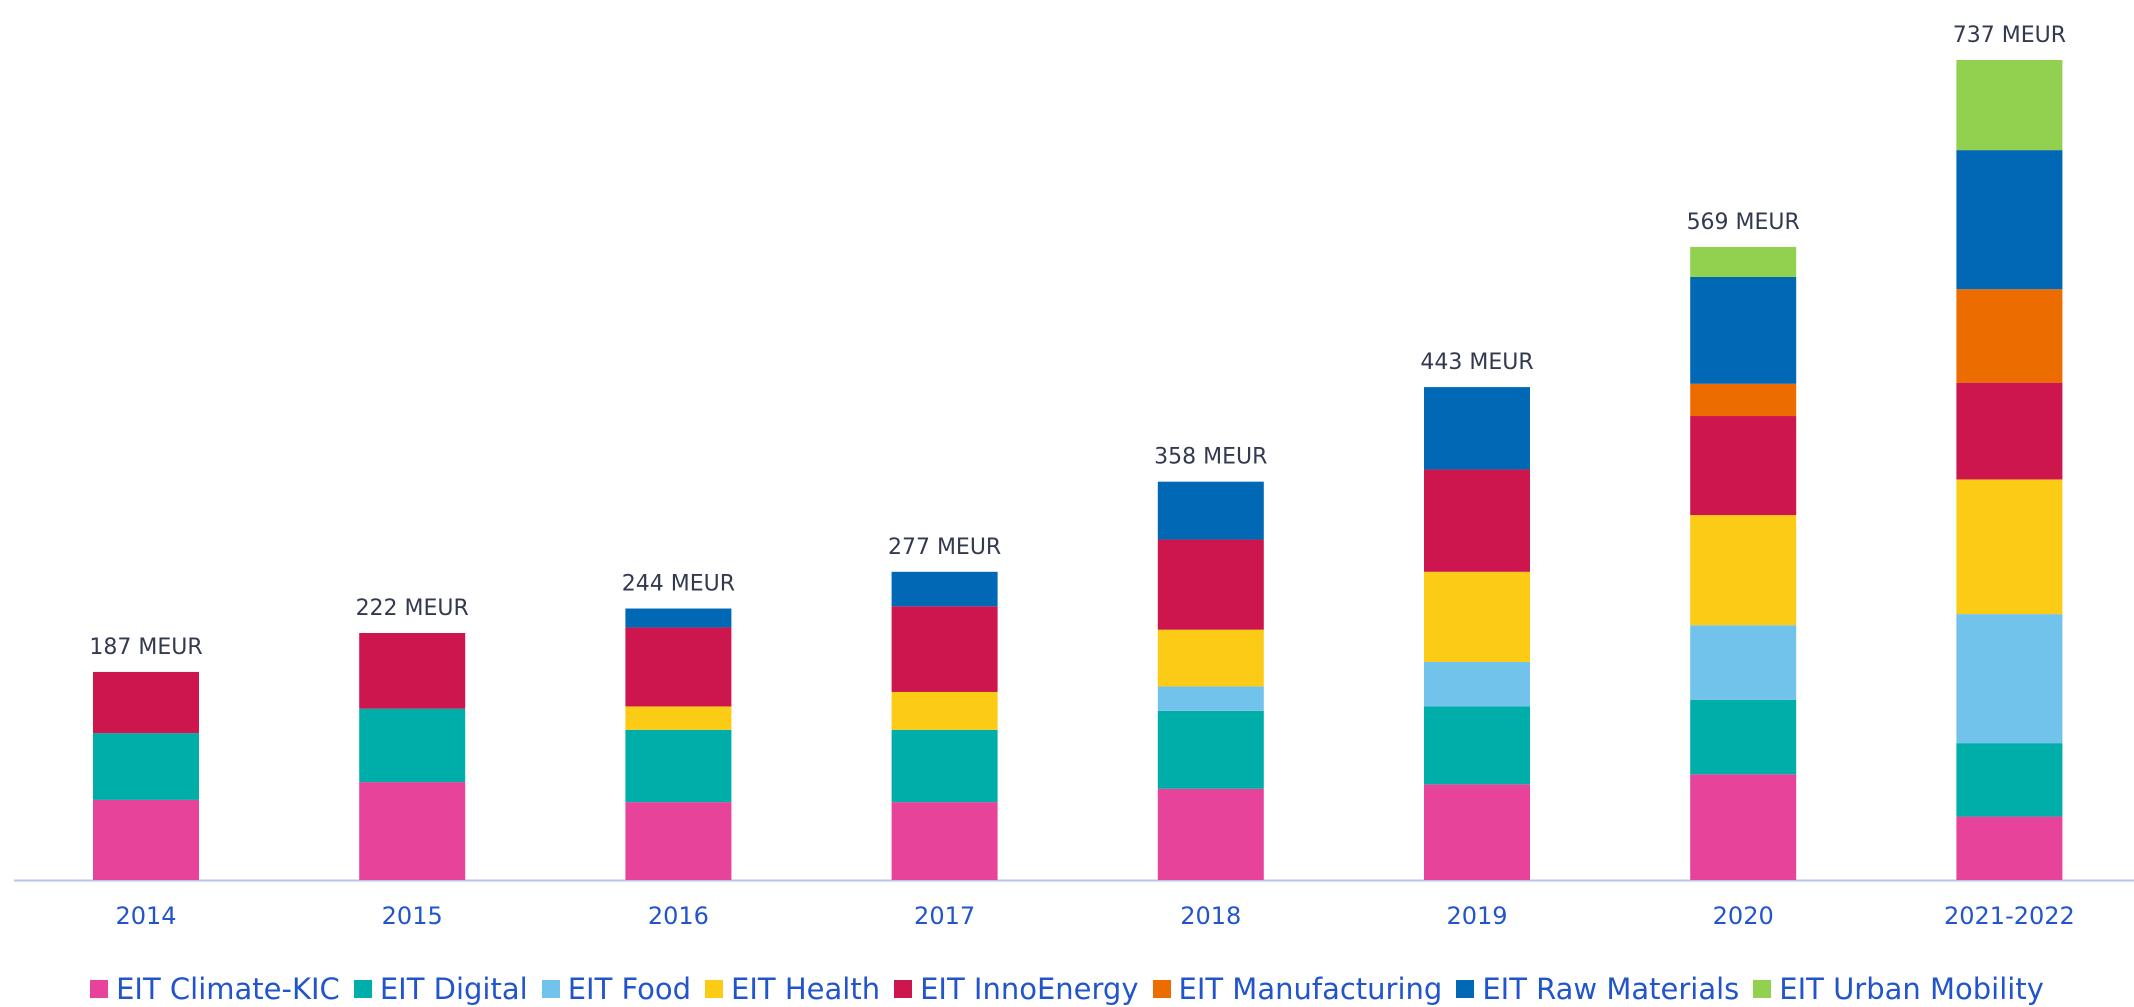  I want to click on total-label: 737 MEUR, so click(2009, 35).